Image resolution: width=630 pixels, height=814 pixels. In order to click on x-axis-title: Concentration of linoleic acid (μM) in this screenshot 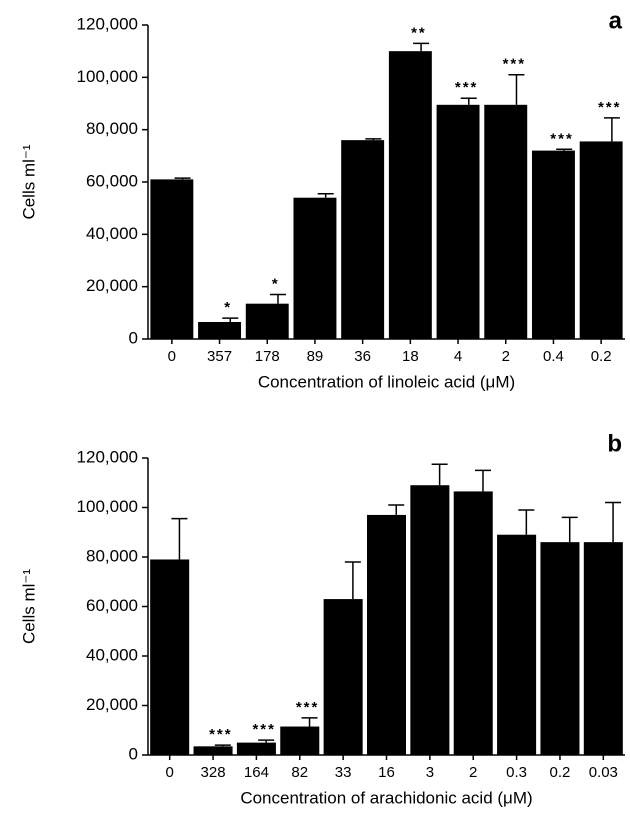, I will do `click(386, 381)`.